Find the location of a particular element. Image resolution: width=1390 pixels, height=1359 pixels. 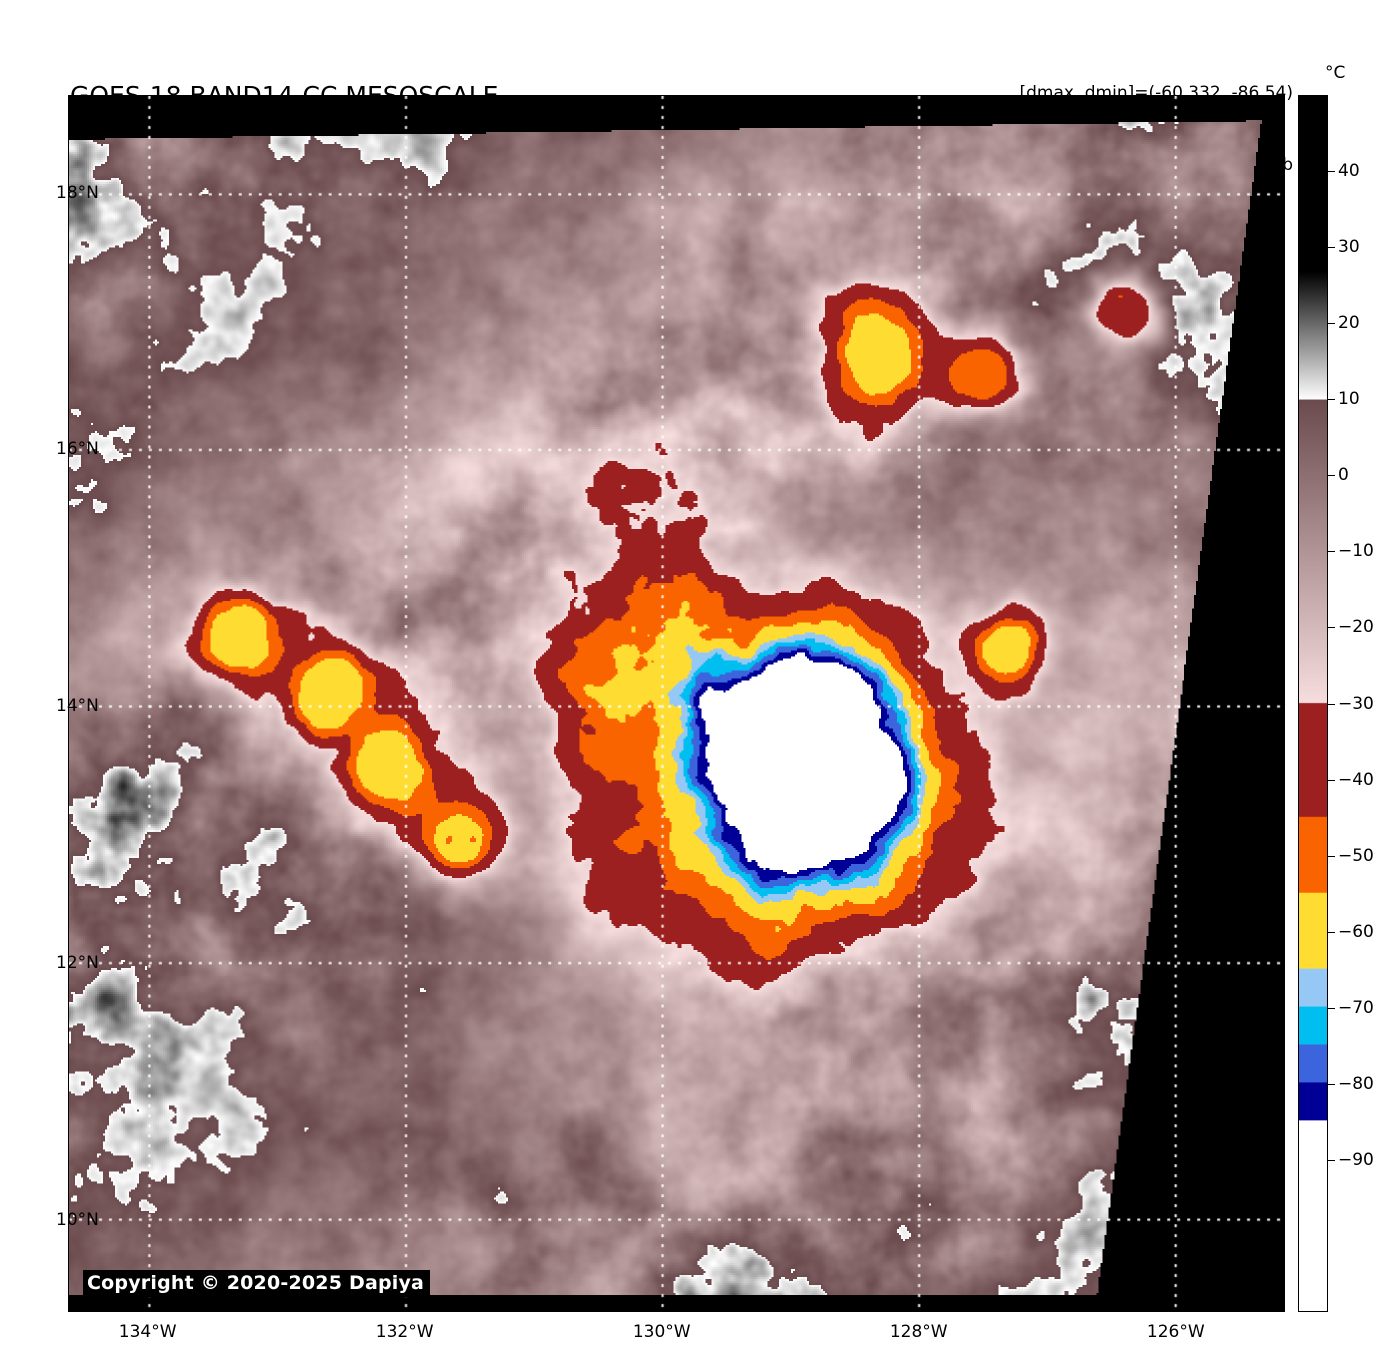

x-axis-tick-0: 134°W is located at coordinates (147, 1332).